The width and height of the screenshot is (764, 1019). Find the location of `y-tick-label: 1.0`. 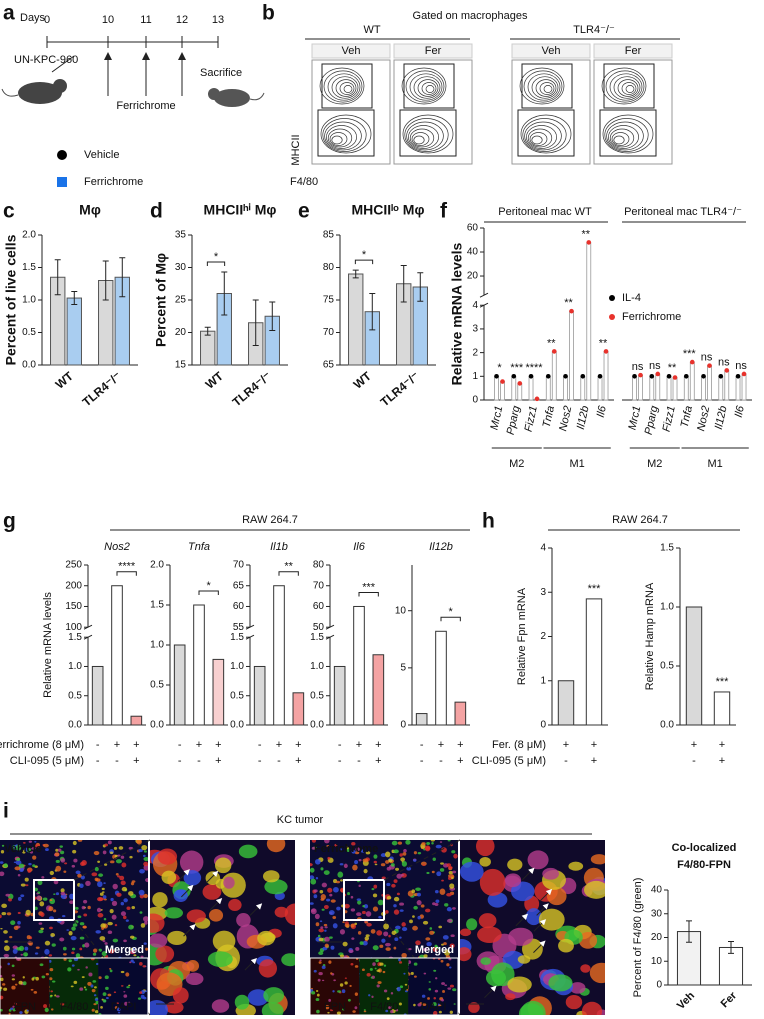

y-tick-label: 1.0 is located at coordinates (29, 300).